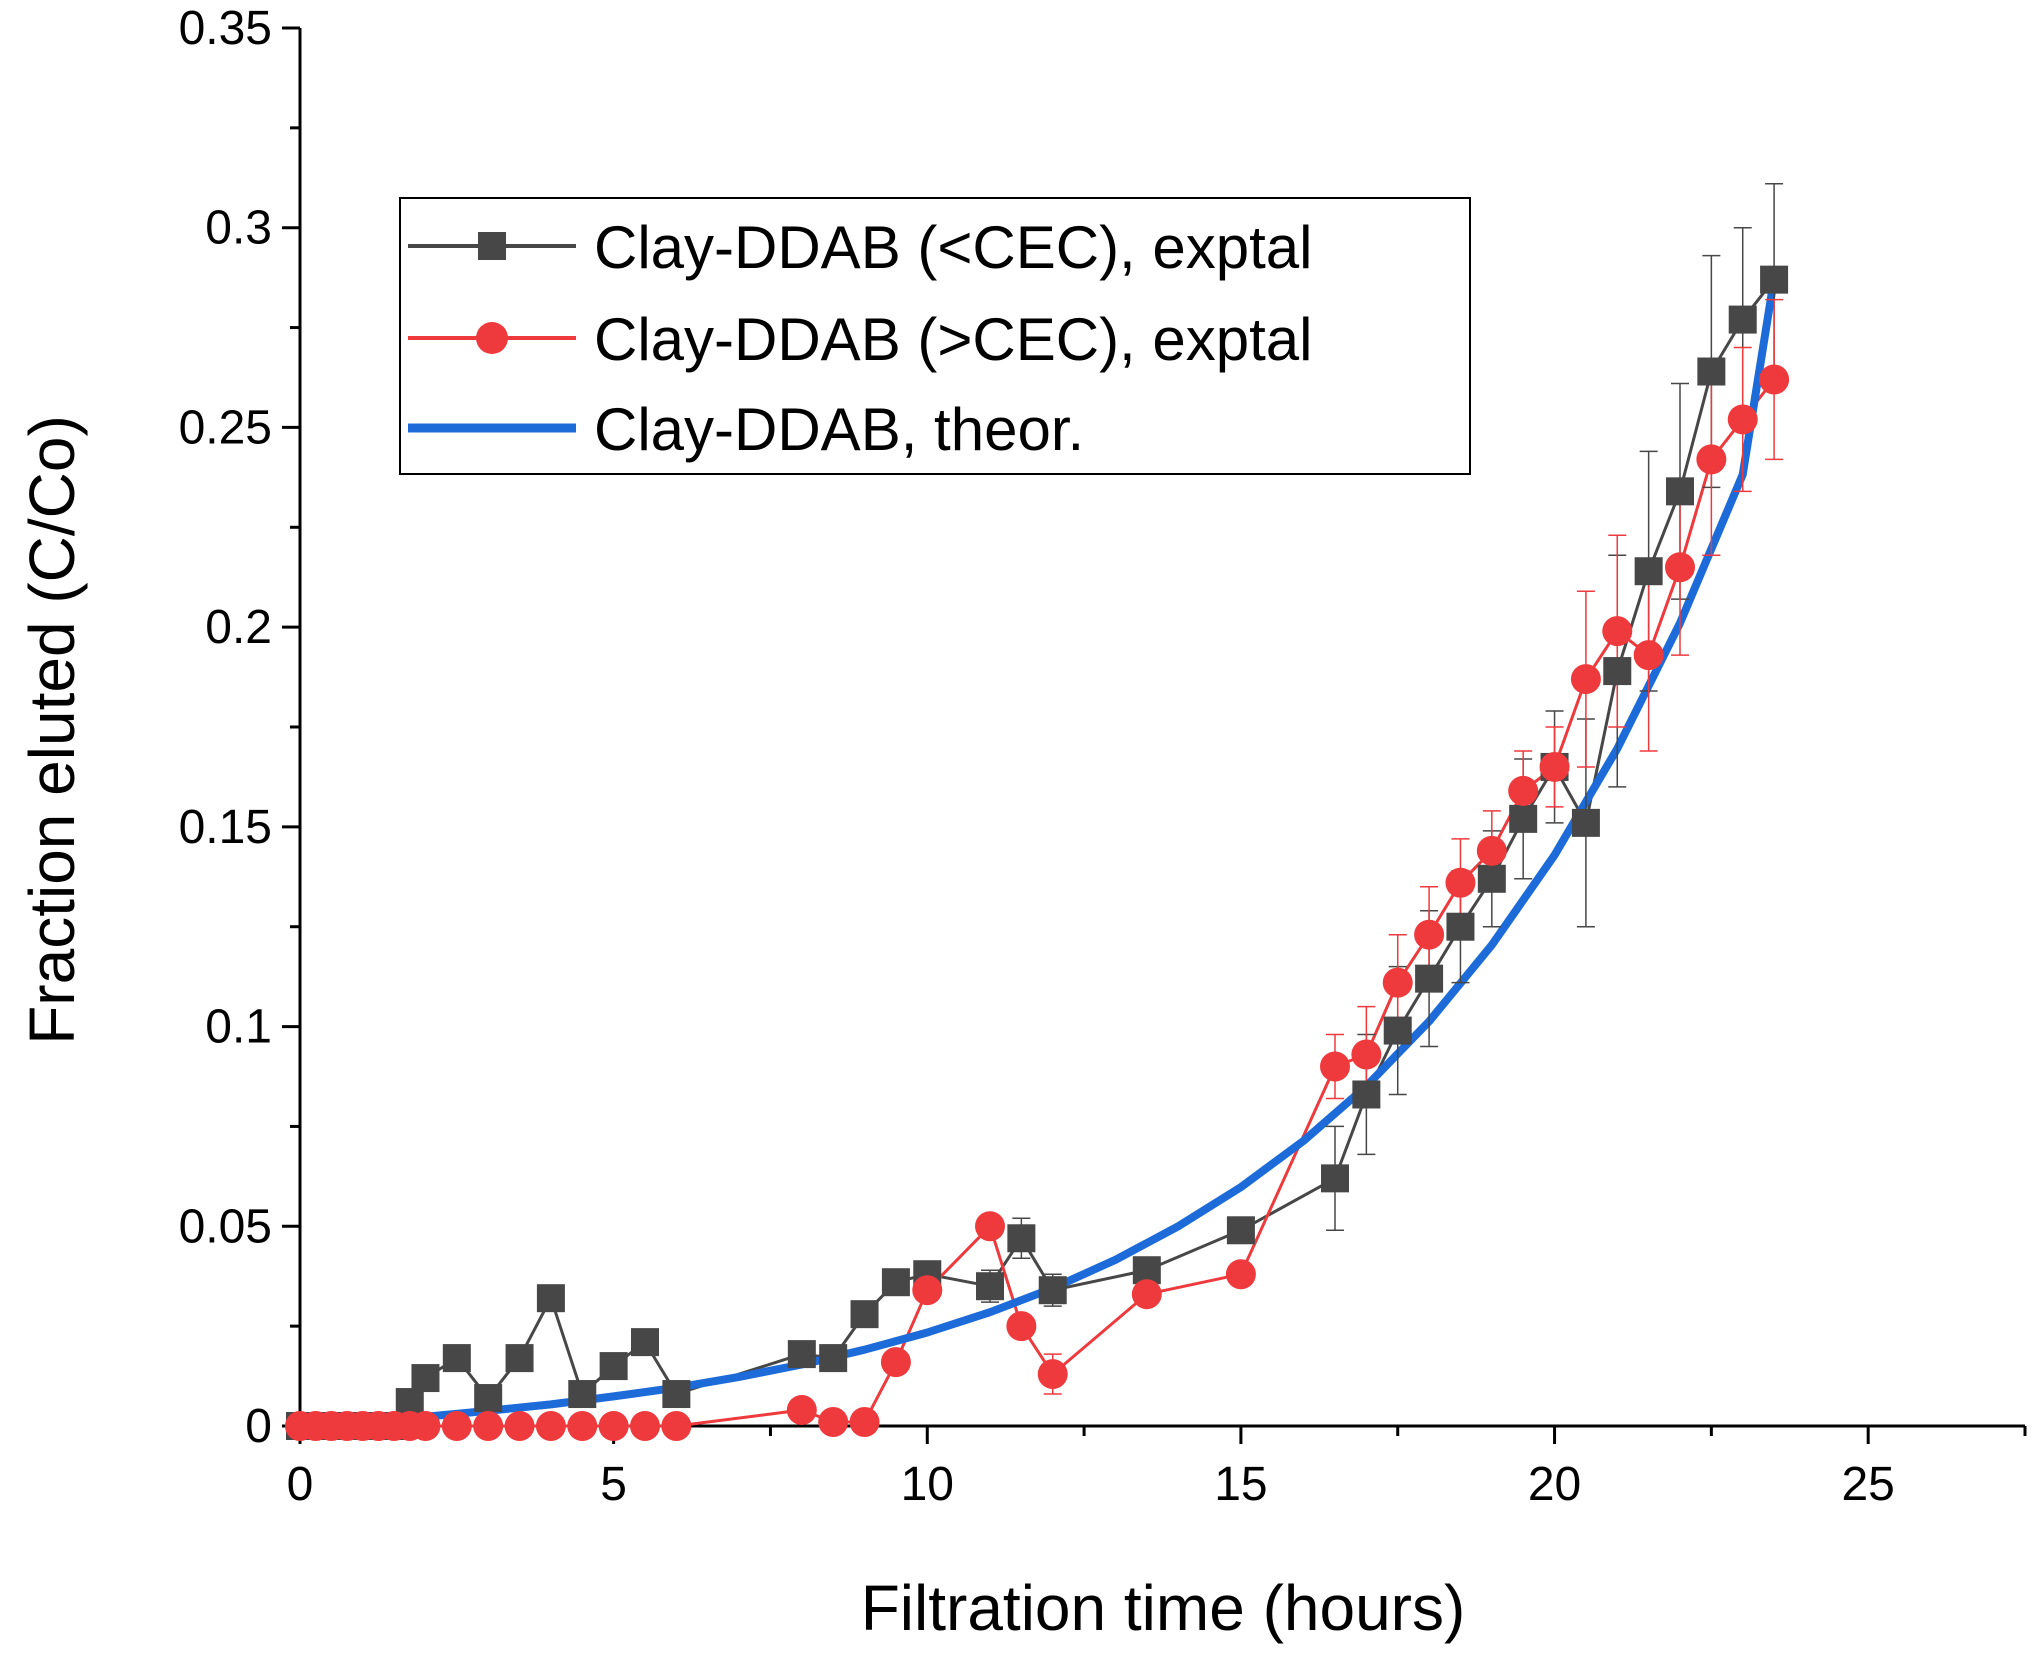 The height and width of the screenshot is (1668, 2043). What do you see at coordinates (52, 730) in the screenshot?
I see `y-axis-title: Fraction eluted (C/Co)` at bounding box center [52, 730].